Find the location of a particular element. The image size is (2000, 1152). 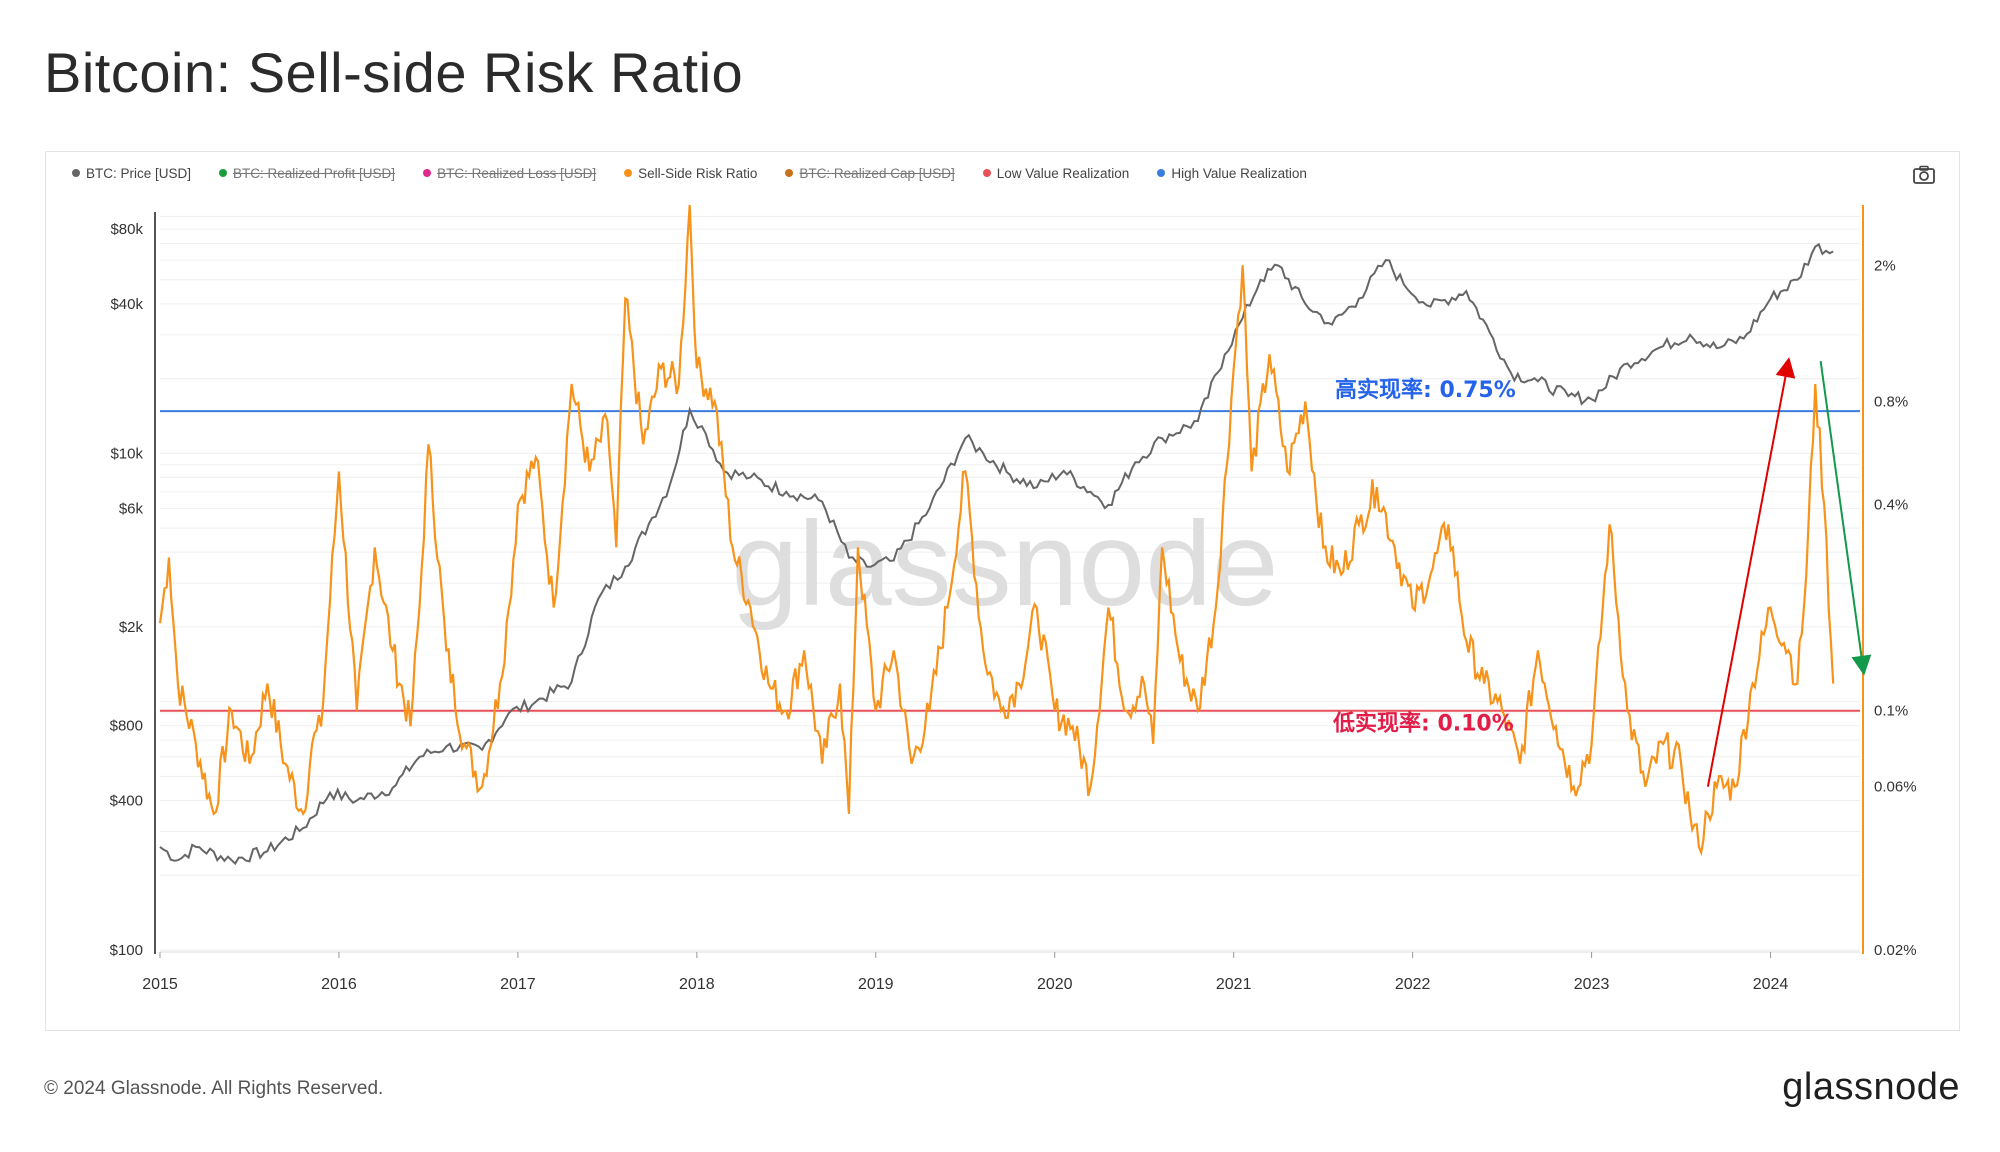

legend-item-3: Sell-Side Risk Ratio is located at coordinates (690, 173).